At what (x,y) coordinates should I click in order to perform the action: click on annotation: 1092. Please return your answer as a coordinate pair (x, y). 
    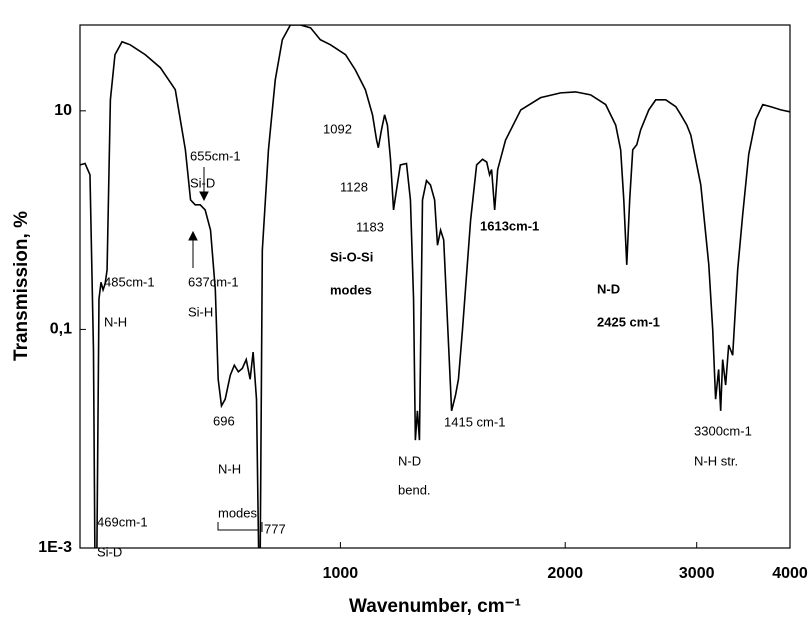
    Looking at the image, I should click on (337, 128).